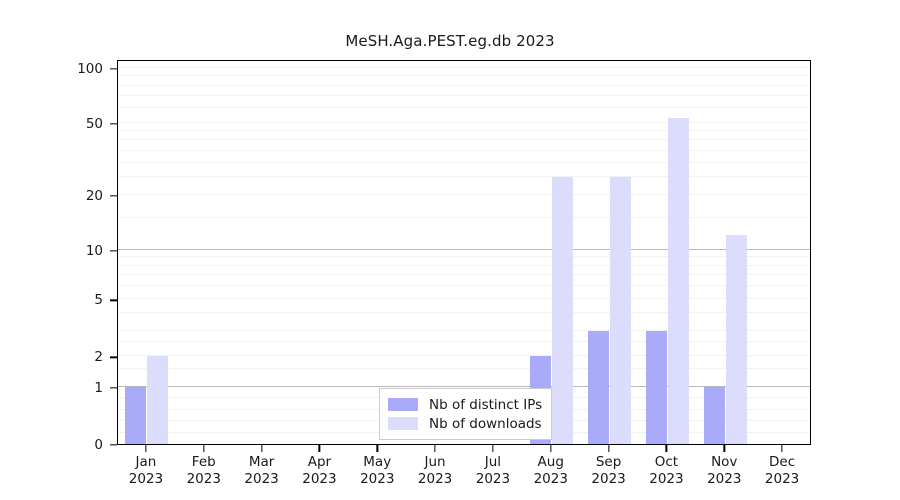 The height and width of the screenshot is (500, 900). I want to click on x-tick-month: Apr, so click(319, 462).